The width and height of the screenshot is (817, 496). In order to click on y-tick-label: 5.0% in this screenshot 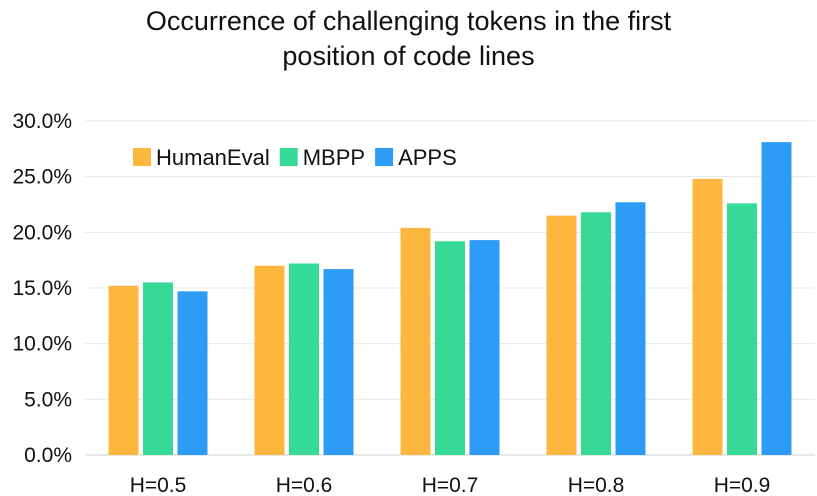, I will do `click(48, 399)`.